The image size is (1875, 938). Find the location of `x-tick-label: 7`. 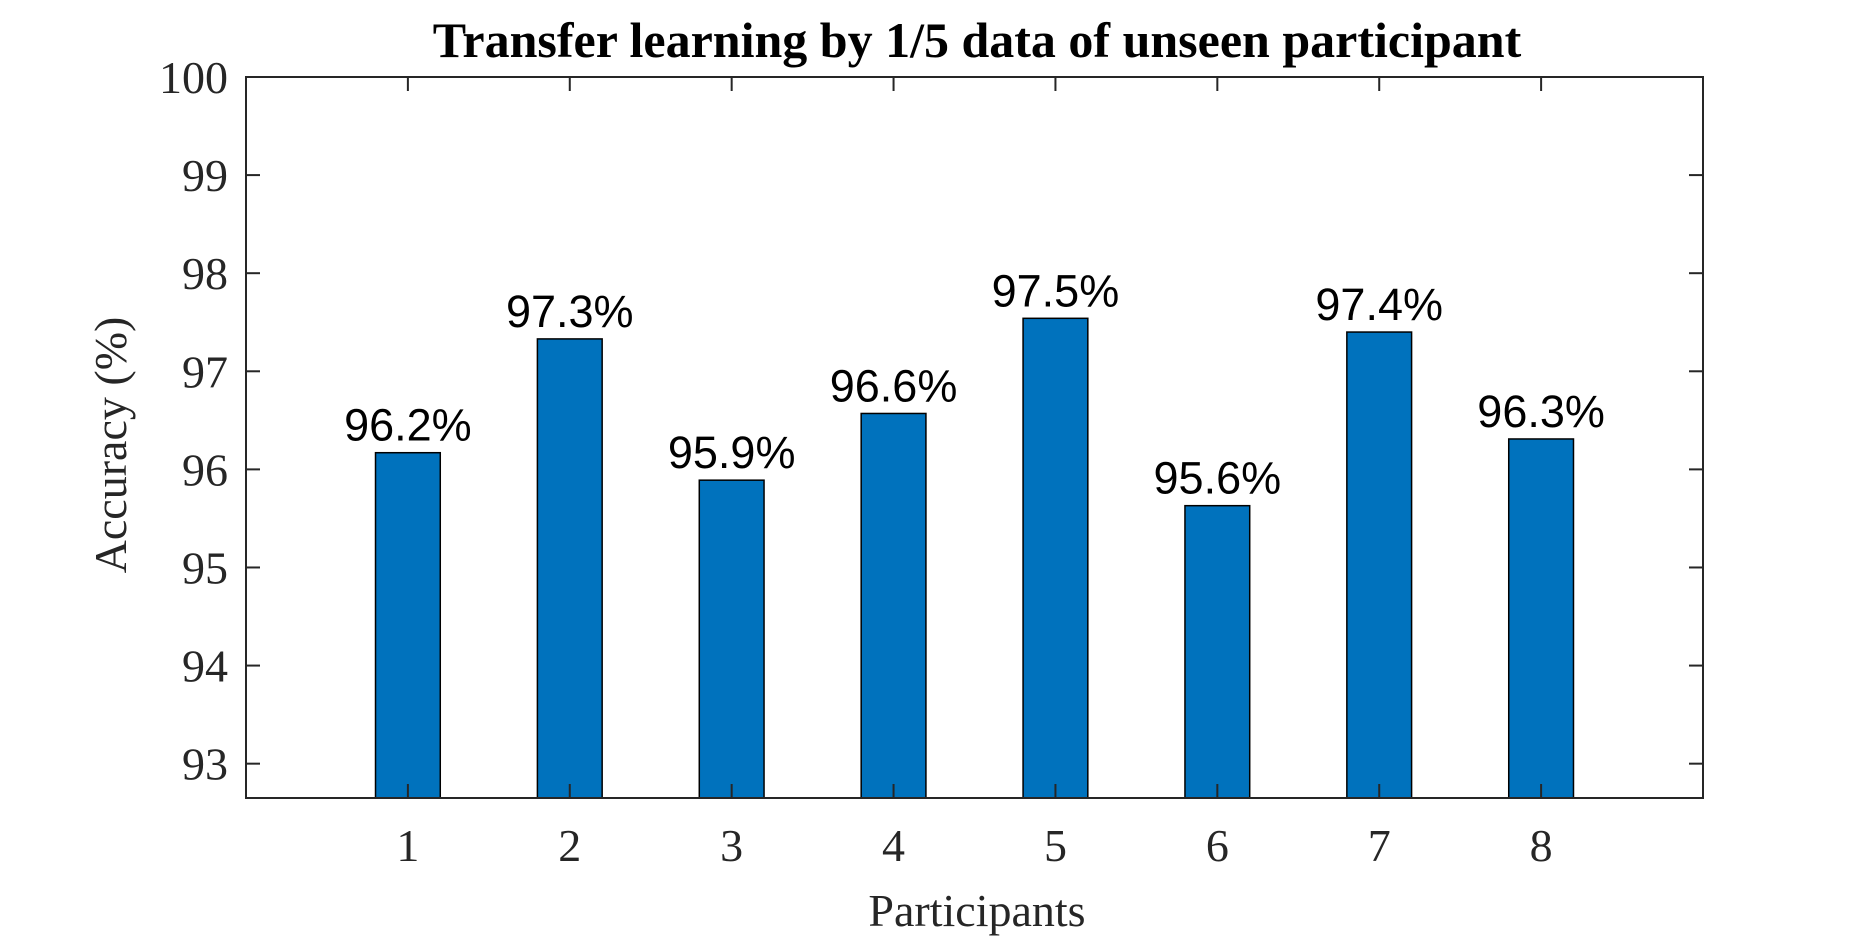

x-tick-label: 7 is located at coordinates (1379, 845).